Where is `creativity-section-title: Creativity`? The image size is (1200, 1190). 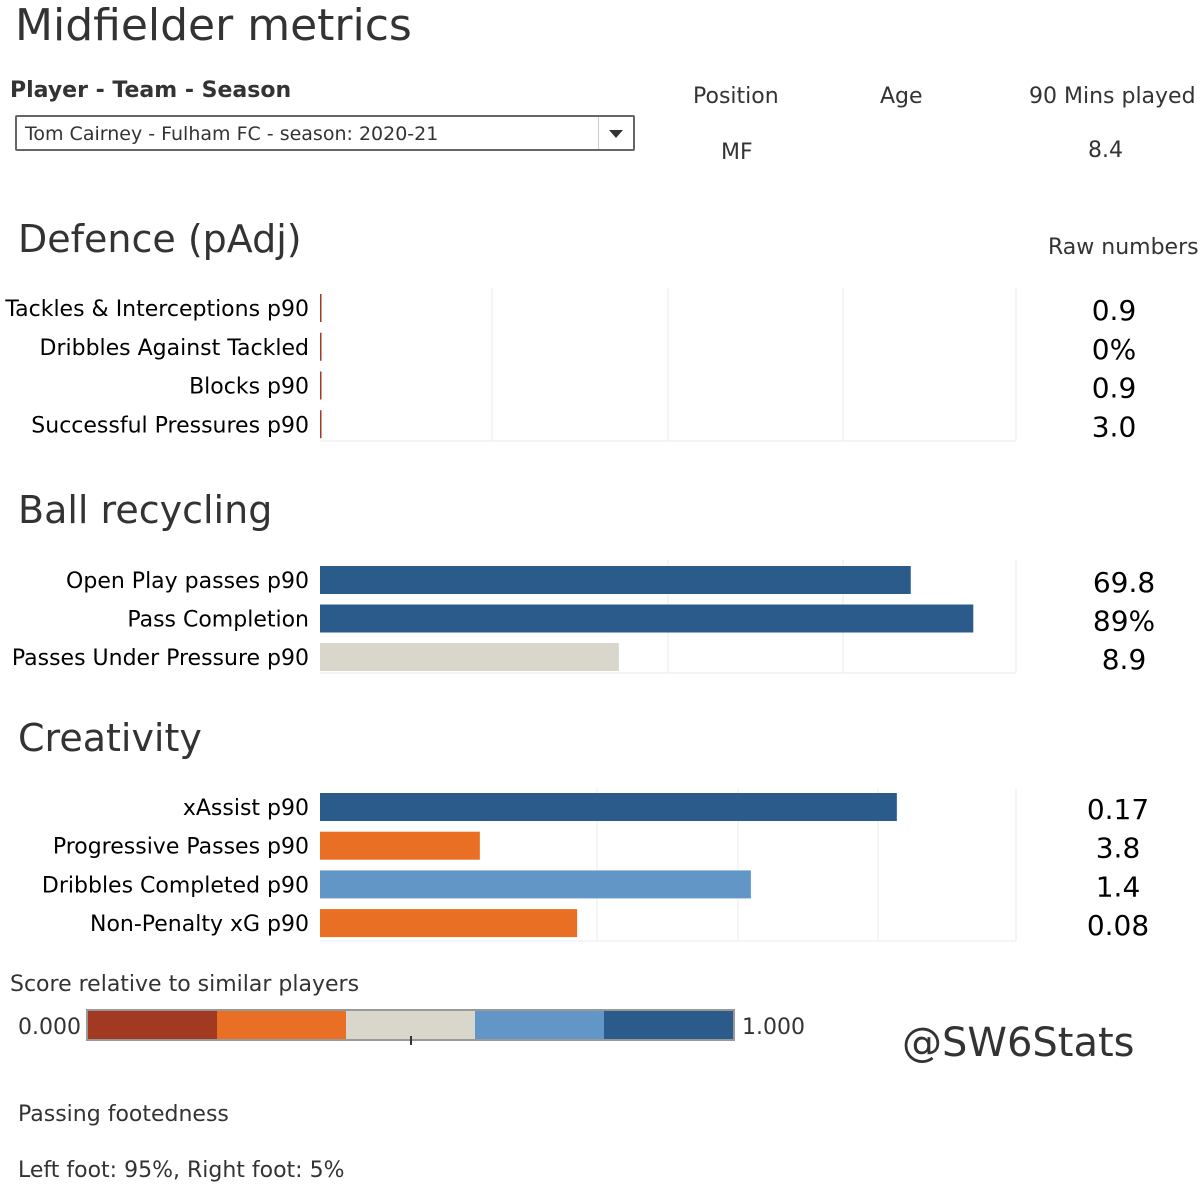 creativity-section-title: Creativity is located at coordinates (110, 738).